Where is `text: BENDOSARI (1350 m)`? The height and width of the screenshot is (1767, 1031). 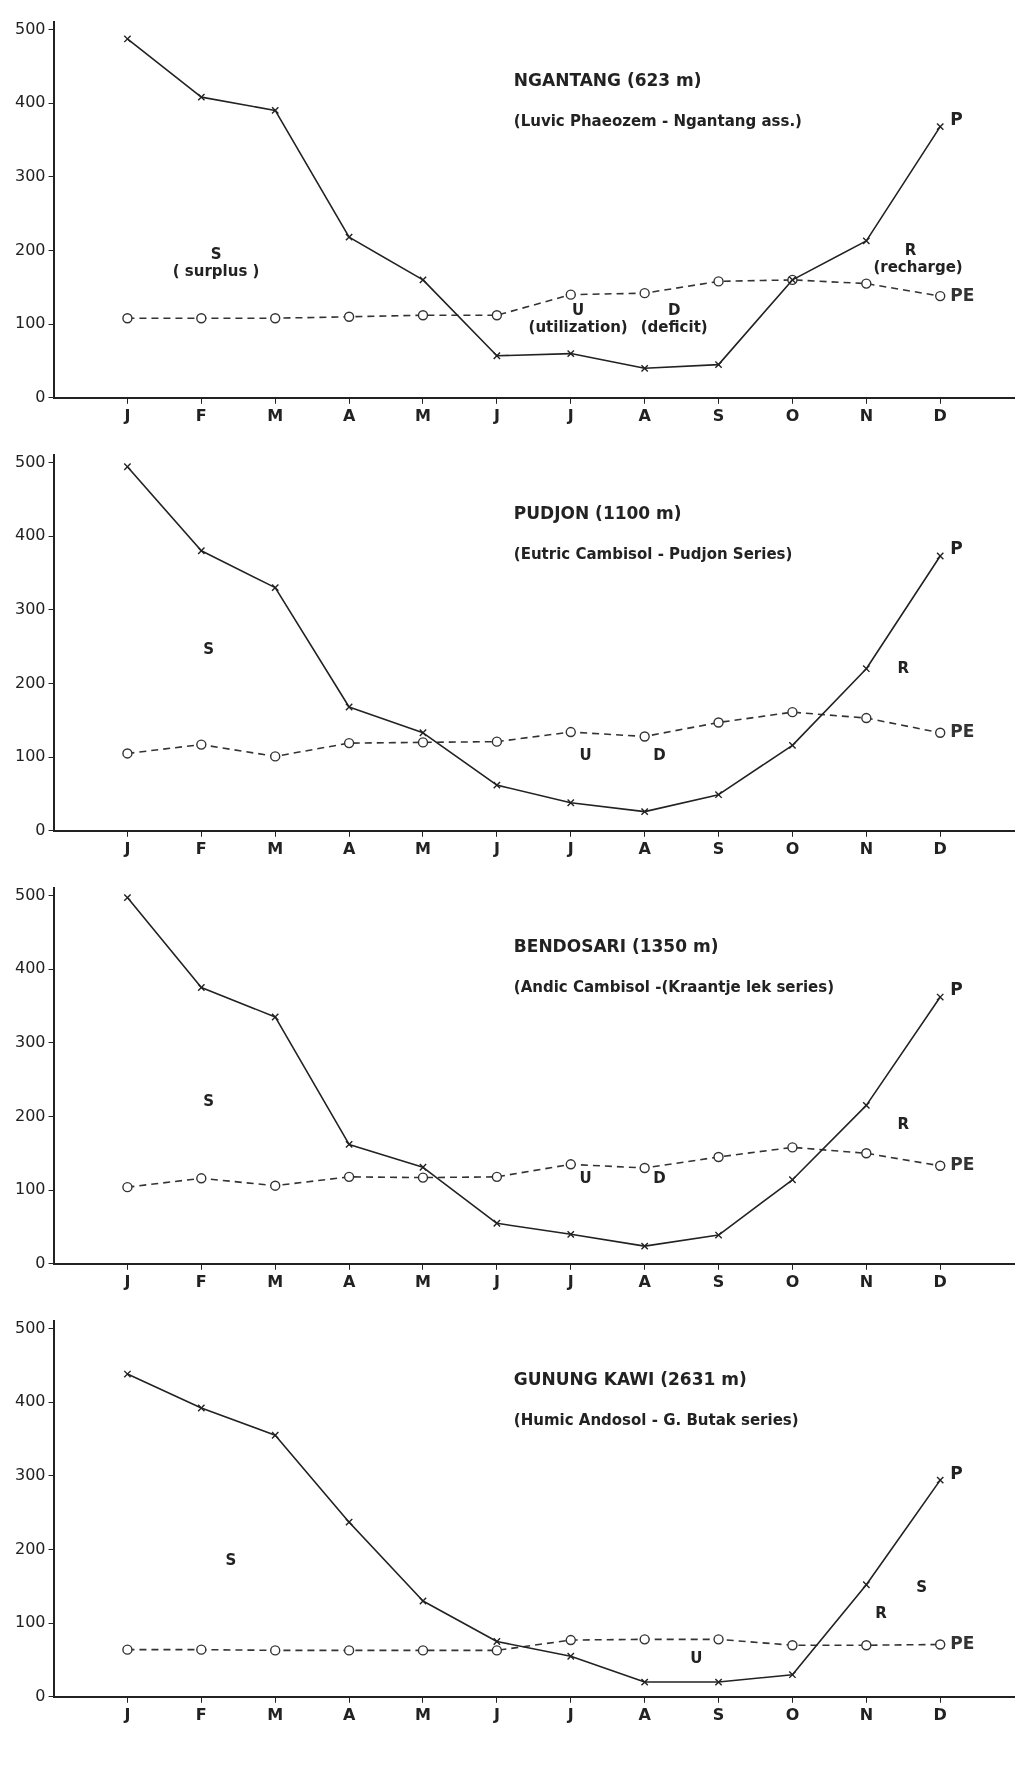
text: BENDOSARI (1350 m) is located at coordinates (616, 946).